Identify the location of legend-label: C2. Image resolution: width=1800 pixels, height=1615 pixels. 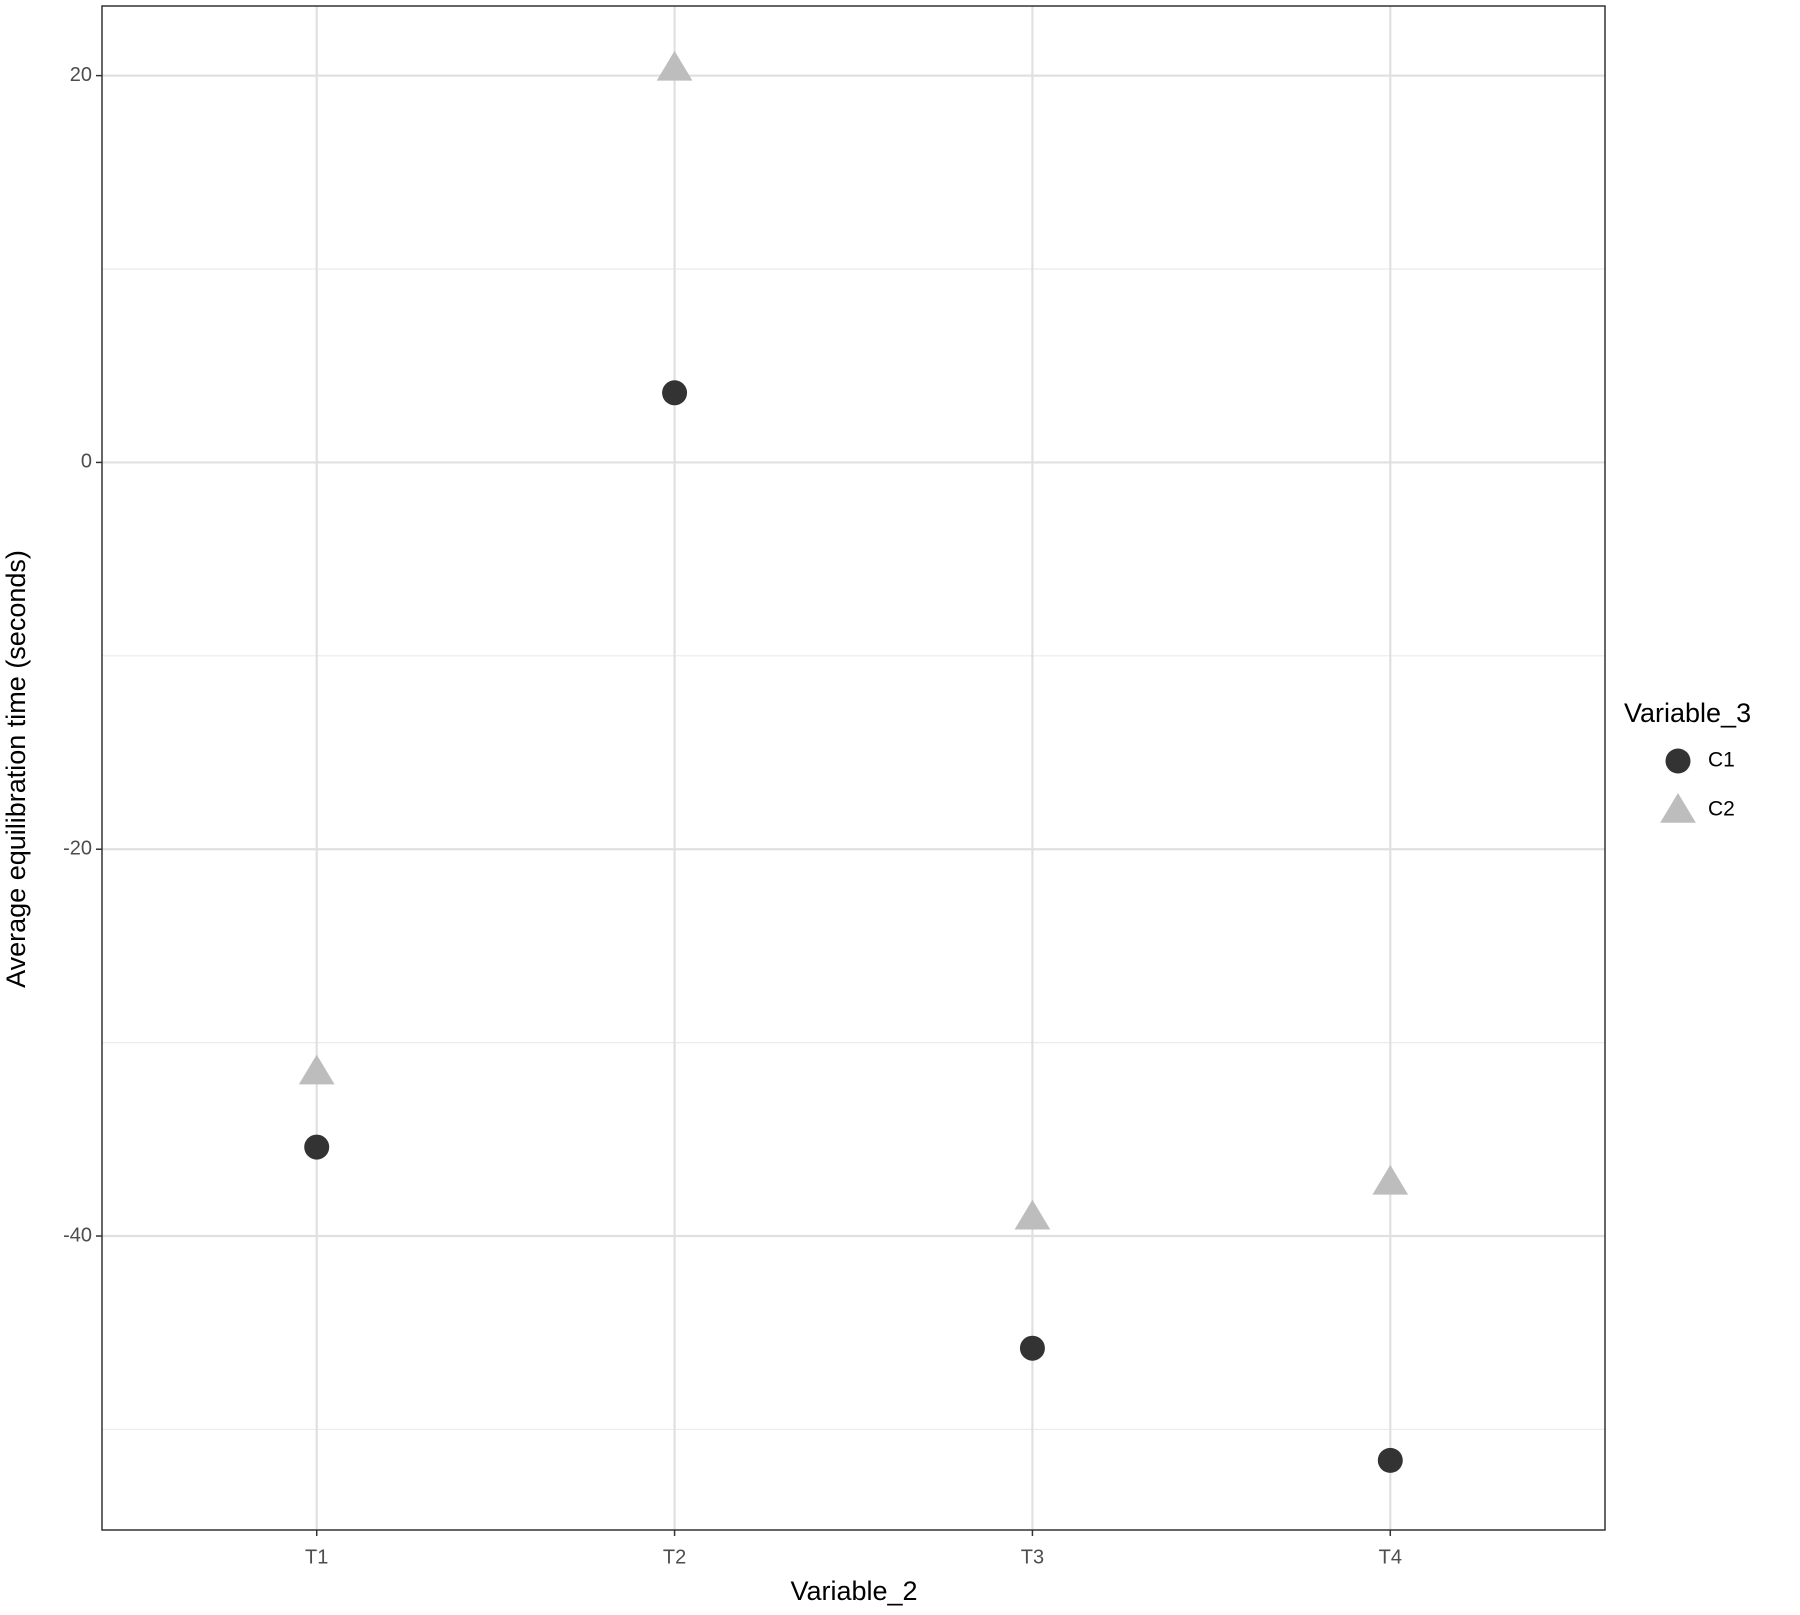
(1721, 809).